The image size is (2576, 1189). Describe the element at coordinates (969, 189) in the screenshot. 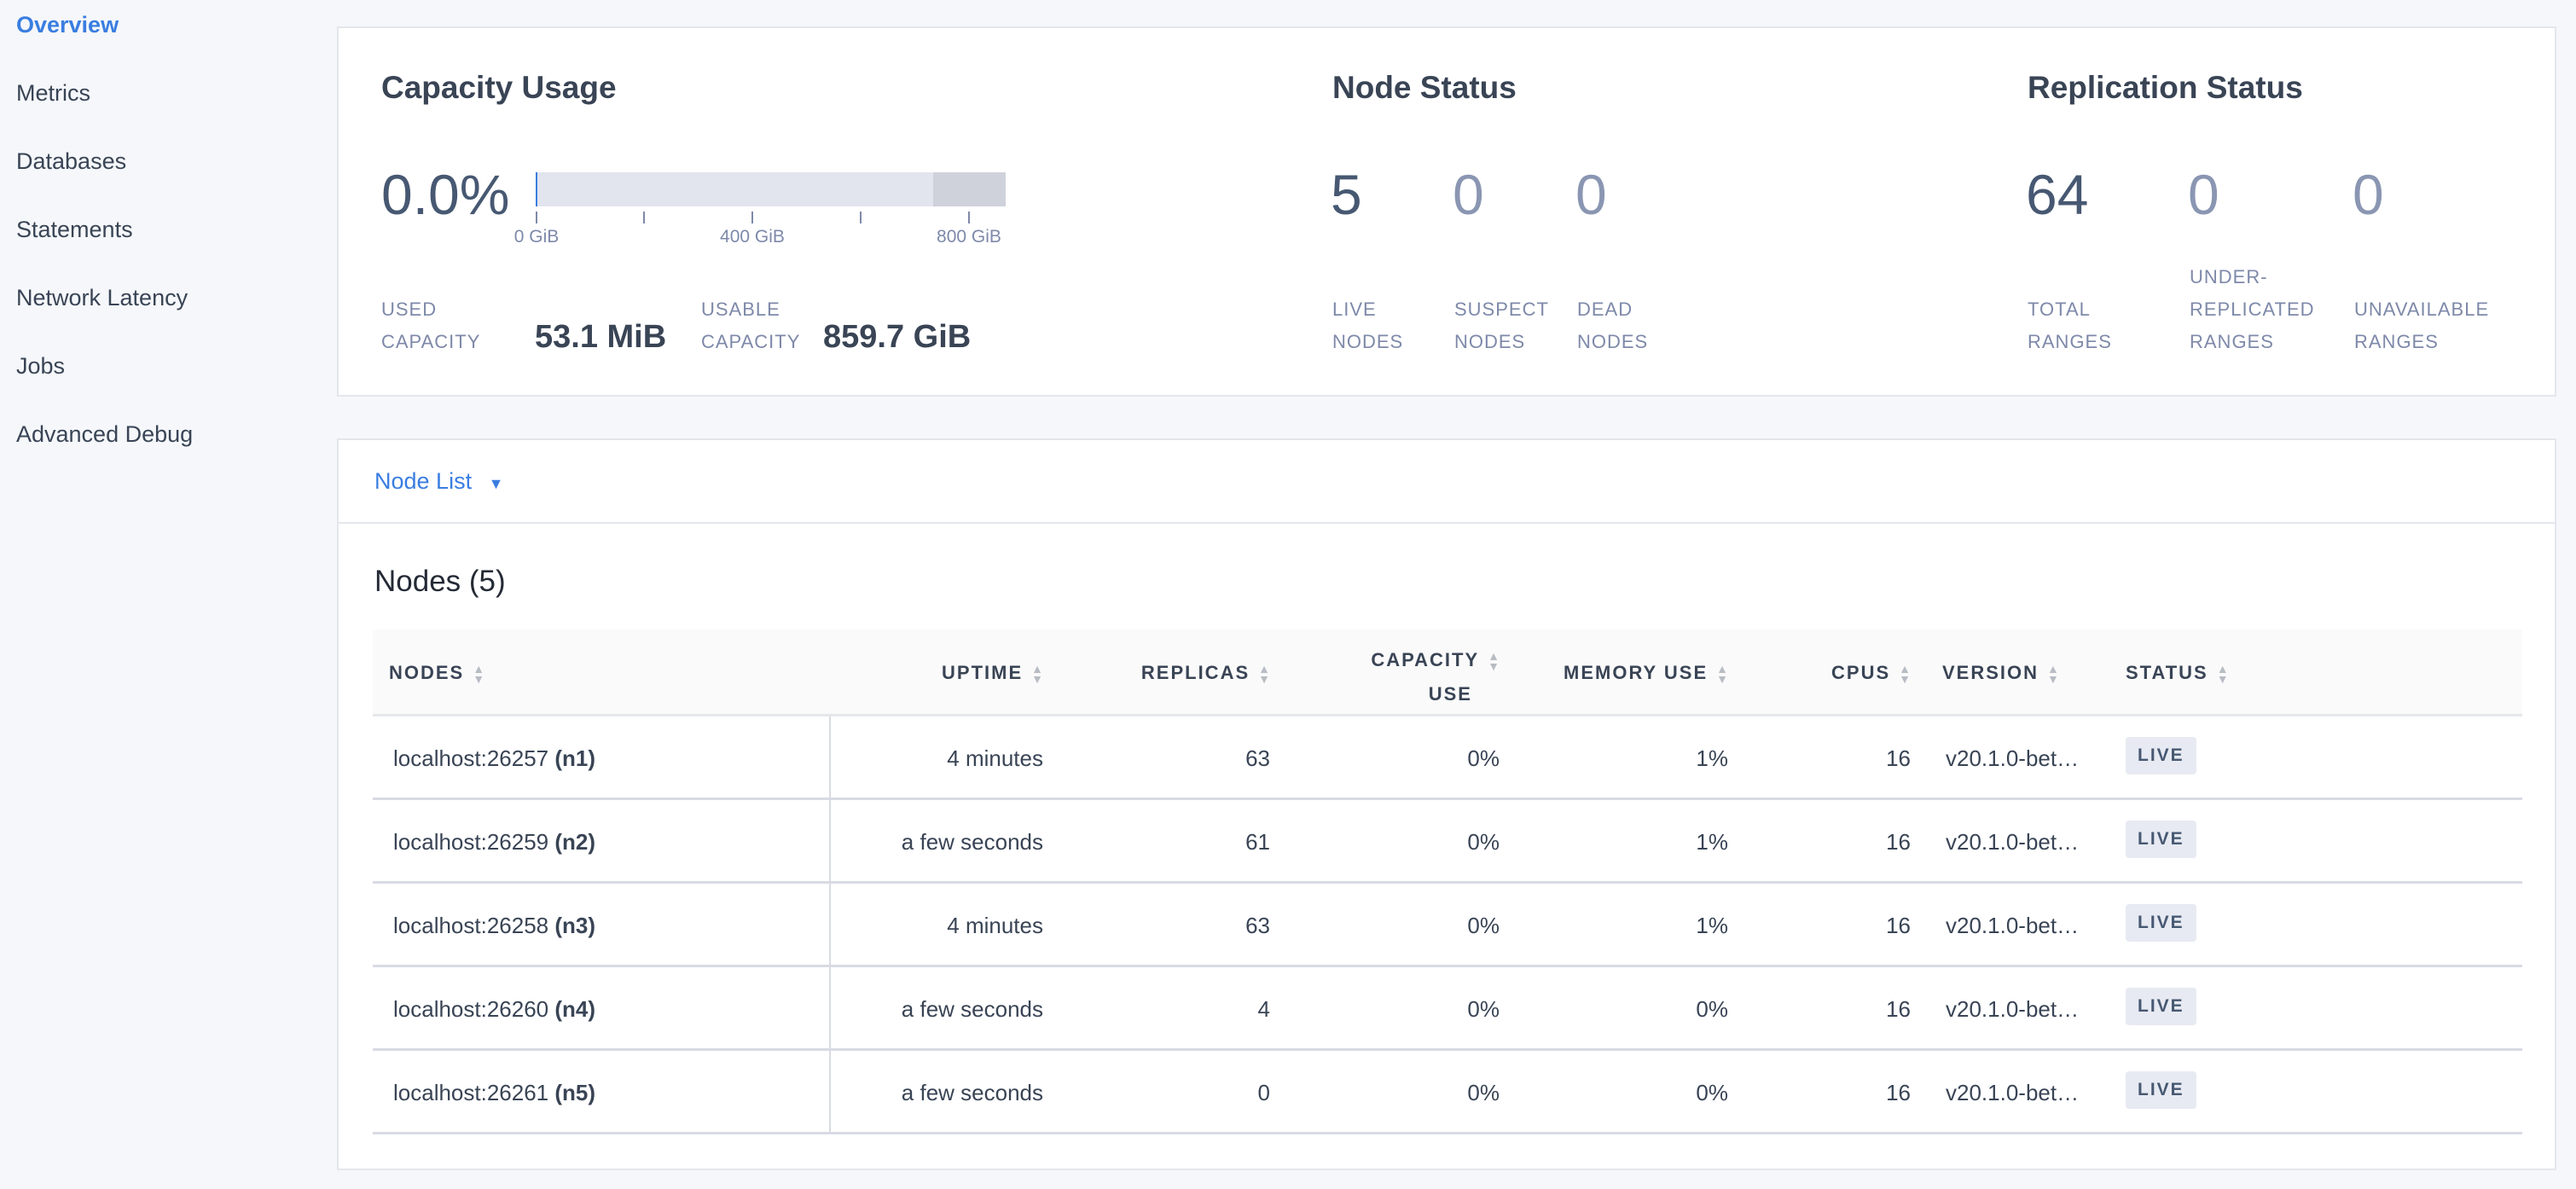

I see `capacity-bar-unusable` at that location.